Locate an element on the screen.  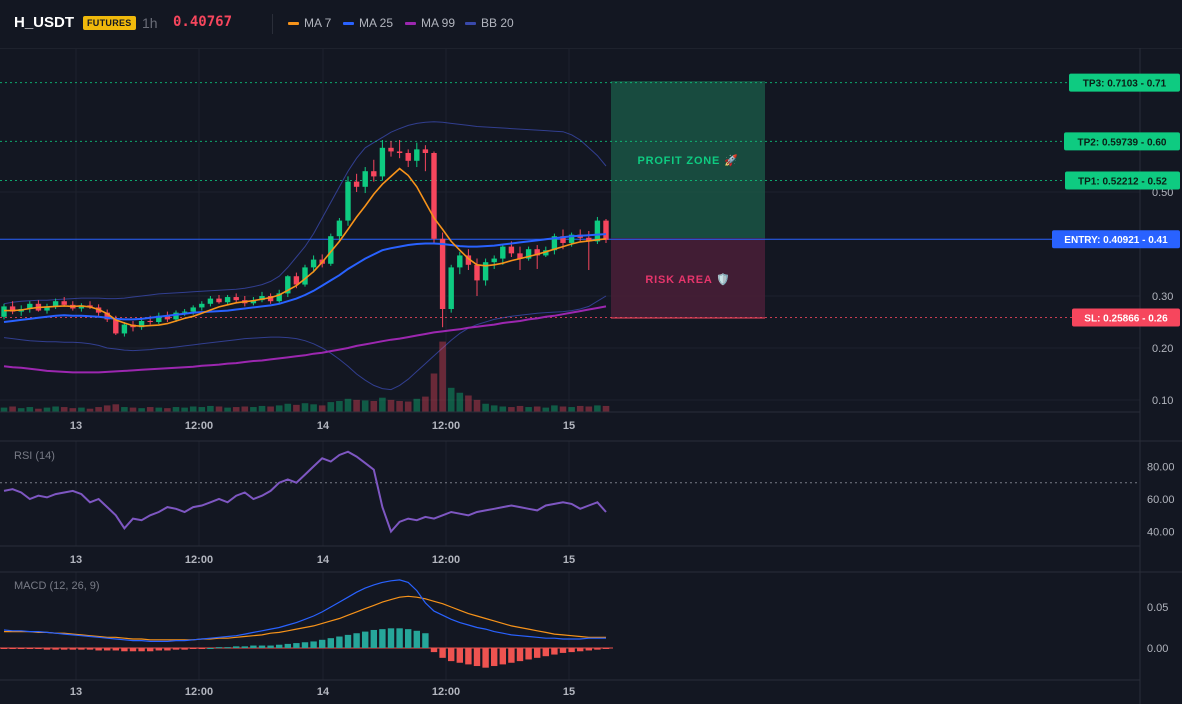
macd-line is located at coordinates (304, 611).